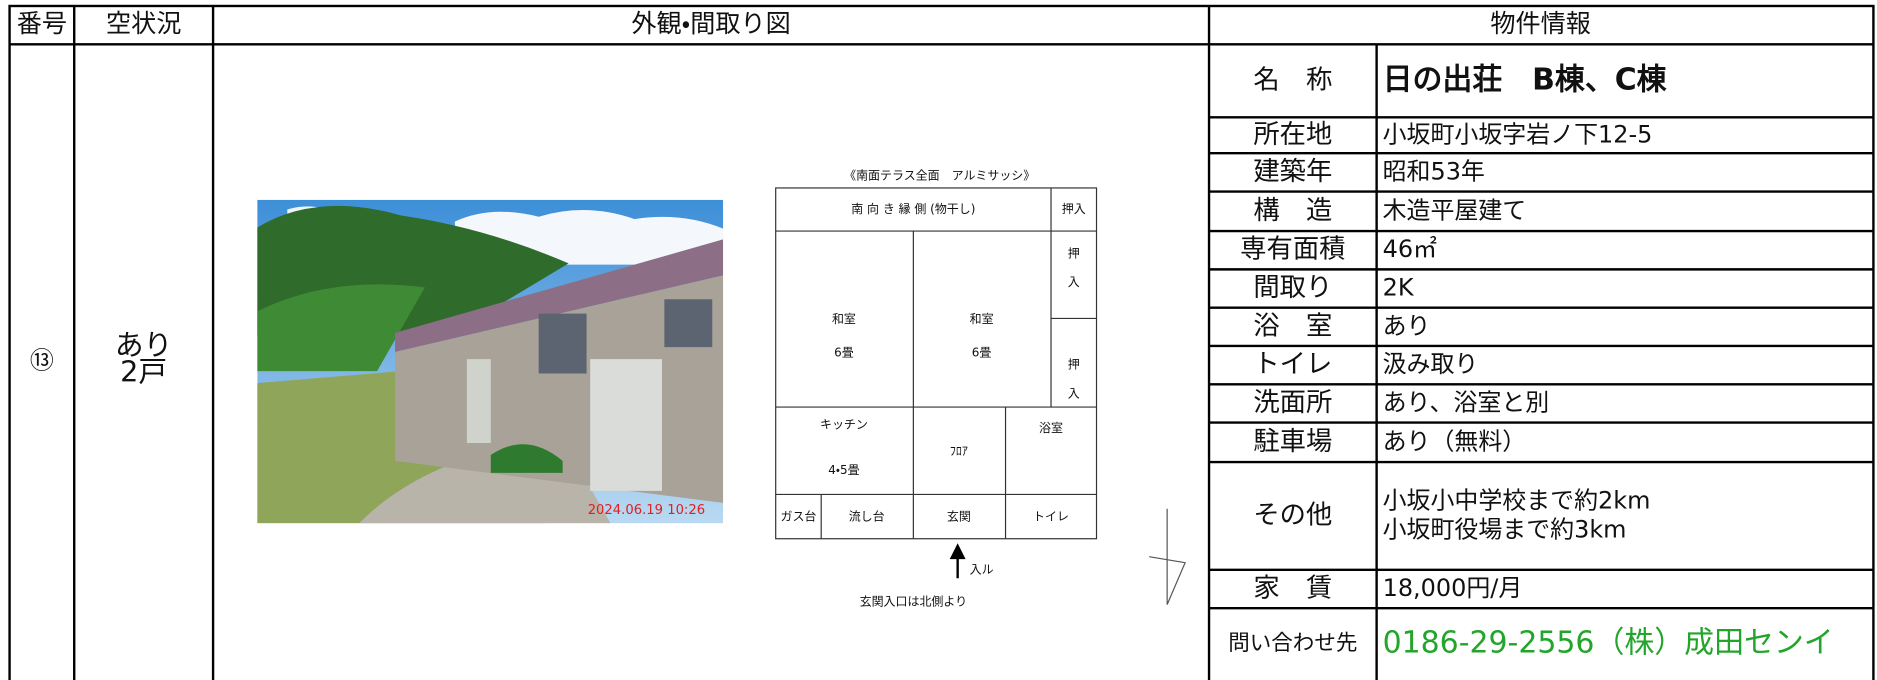  Describe the element at coordinates (1399, 288) in the screenshot. I see `info-value: 2K` at that location.